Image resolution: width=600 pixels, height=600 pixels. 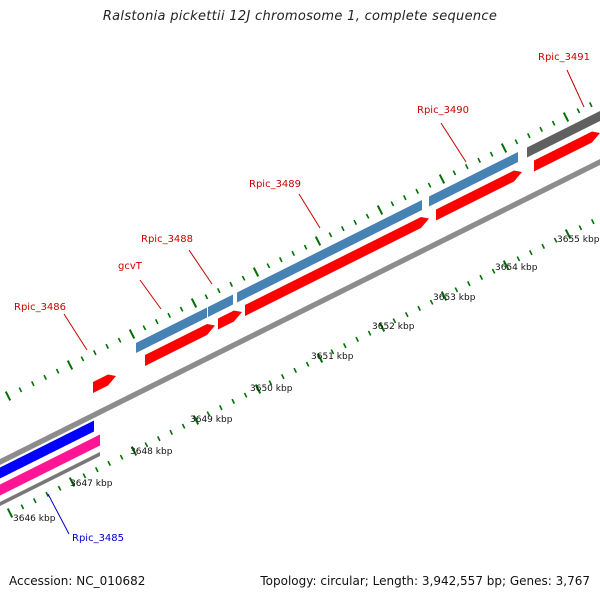 I want to click on scale-label: 3652 kbp, so click(x=393, y=327).